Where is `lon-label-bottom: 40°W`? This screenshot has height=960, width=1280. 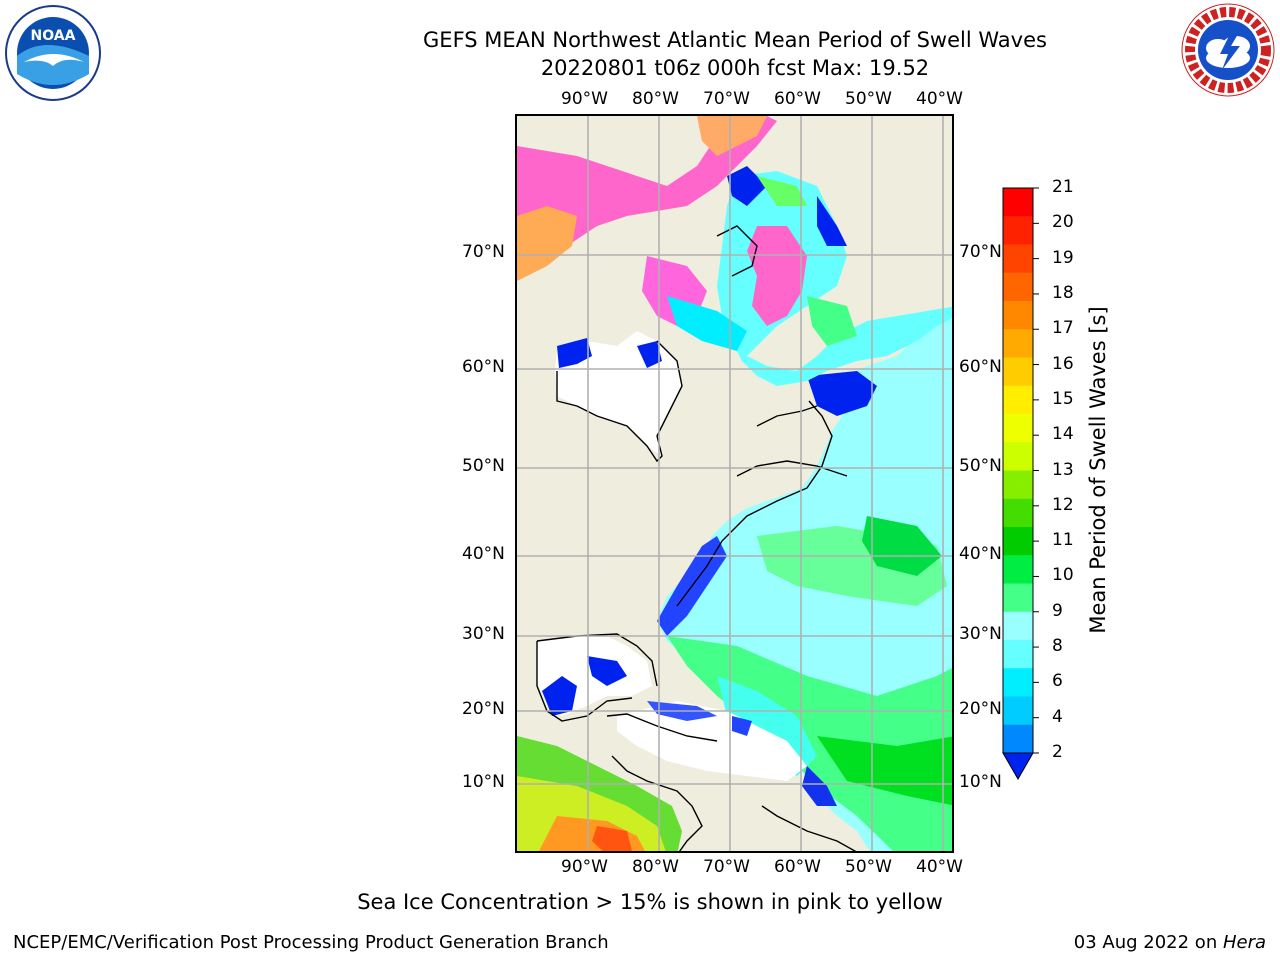 lon-label-bottom: 40°W is located at coordinates (939, 867).